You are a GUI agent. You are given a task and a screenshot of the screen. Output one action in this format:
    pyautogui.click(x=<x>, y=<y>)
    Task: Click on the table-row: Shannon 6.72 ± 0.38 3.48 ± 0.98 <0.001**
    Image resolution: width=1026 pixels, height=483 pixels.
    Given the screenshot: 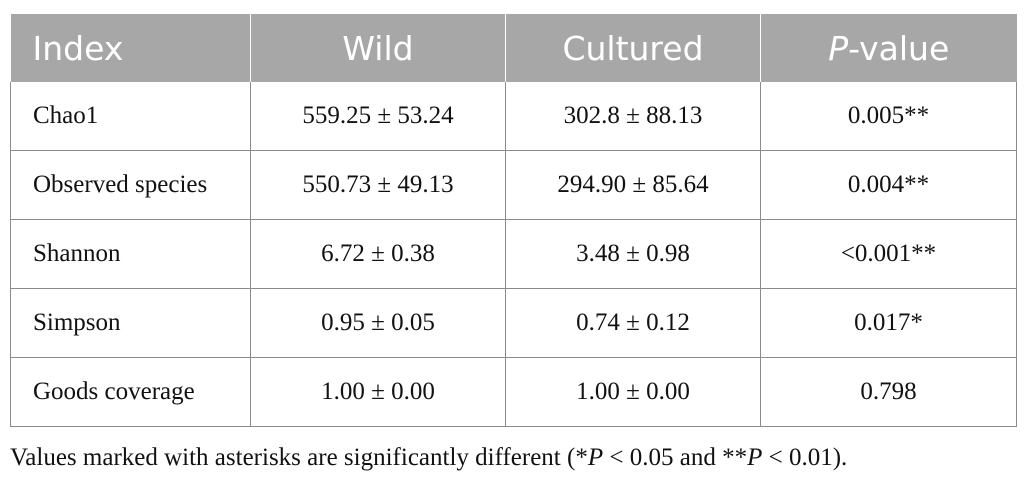 What is the action you would take?
    pyautogui.click(x=513, y=254)
    